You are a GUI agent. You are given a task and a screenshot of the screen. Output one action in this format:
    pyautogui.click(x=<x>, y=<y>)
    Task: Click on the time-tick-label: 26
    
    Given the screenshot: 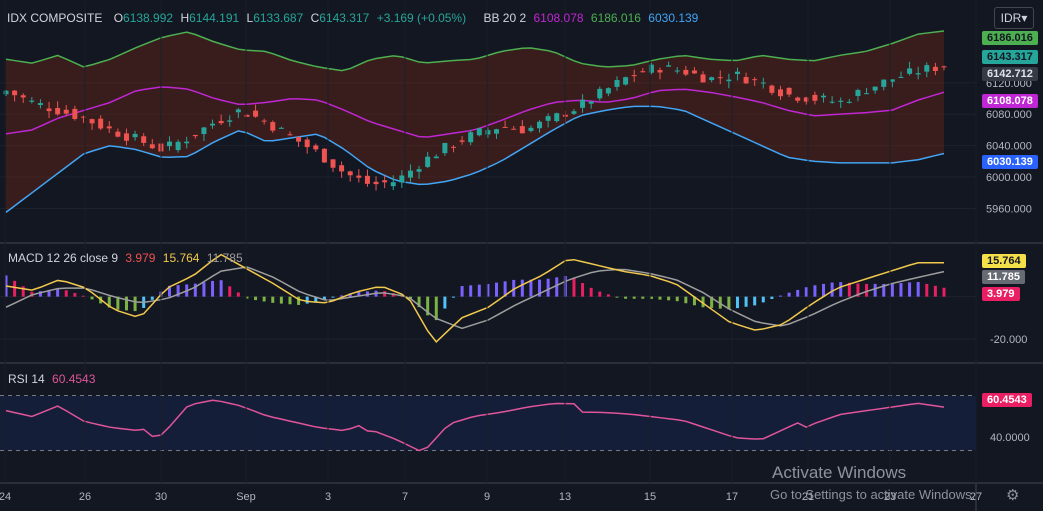 What is the action you would take?
    pyautogui.click(x=85, y=497)
    